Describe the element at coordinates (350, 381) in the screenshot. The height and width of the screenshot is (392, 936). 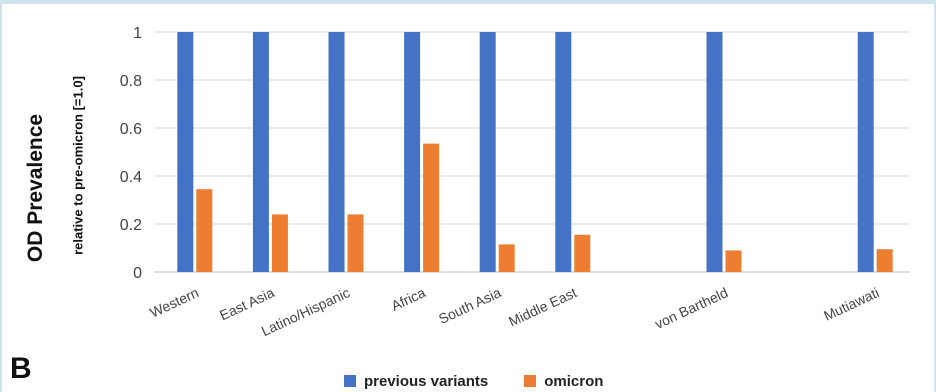
I see `legend-swatch-previous-variants` at that location.